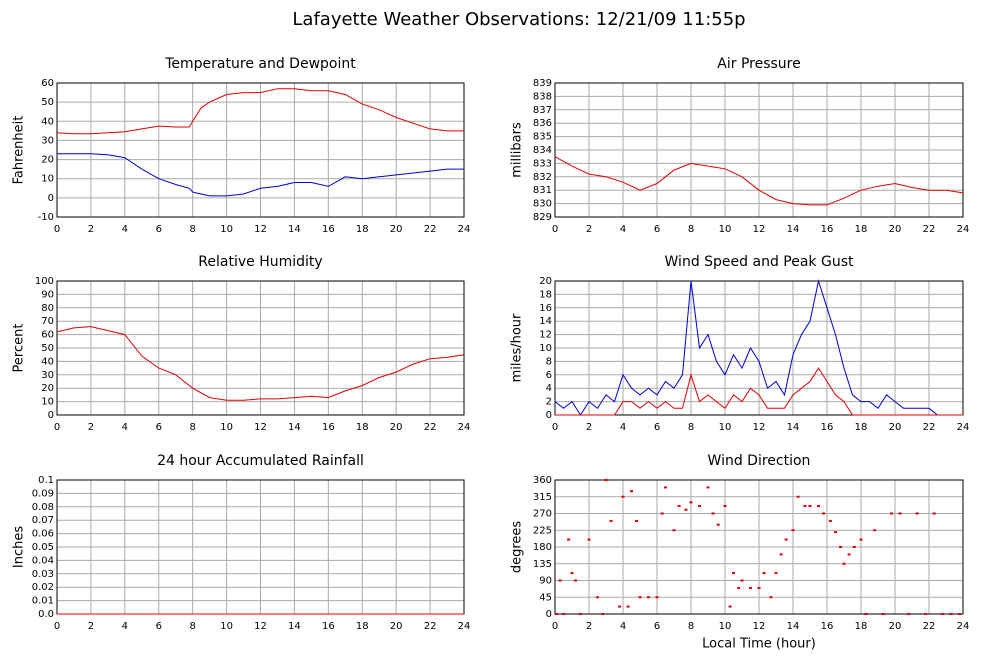 Image resolution: width=999 pixels, height=659 pixels. What do you see at coordinates (43, 560) in the screenshot?
I see `y-tick-label: 0.04` at bounding box center [43, 560].